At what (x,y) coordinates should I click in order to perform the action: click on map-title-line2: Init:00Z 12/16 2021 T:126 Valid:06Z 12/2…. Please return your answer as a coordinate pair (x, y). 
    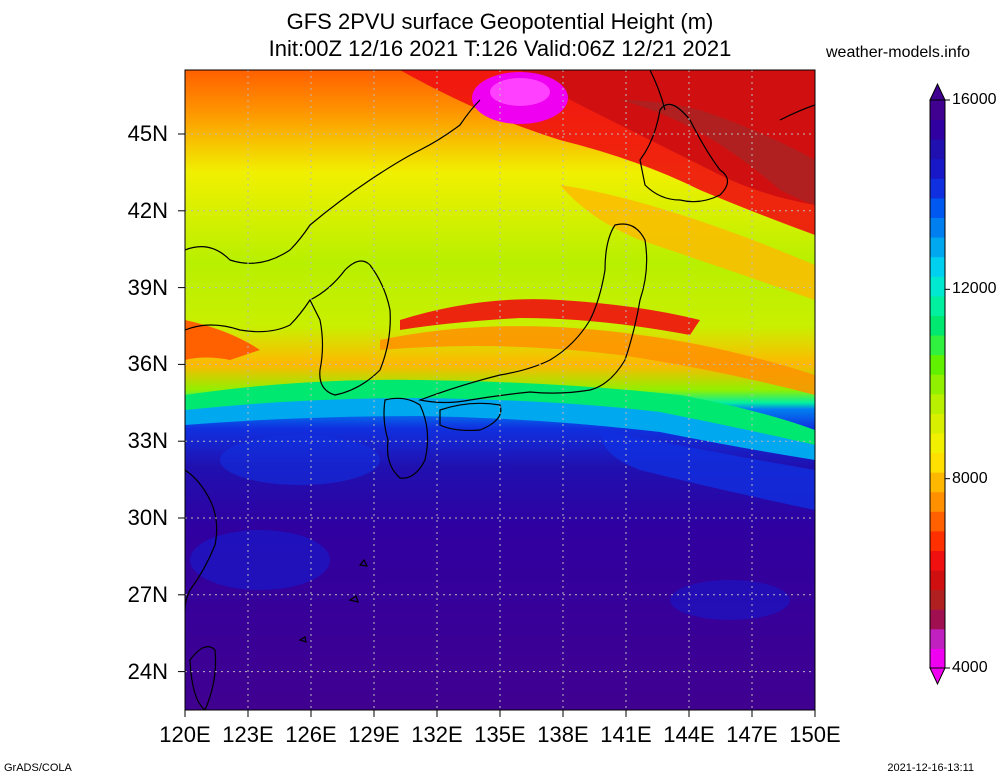
    Looking at the image, I should click on (500, 48).